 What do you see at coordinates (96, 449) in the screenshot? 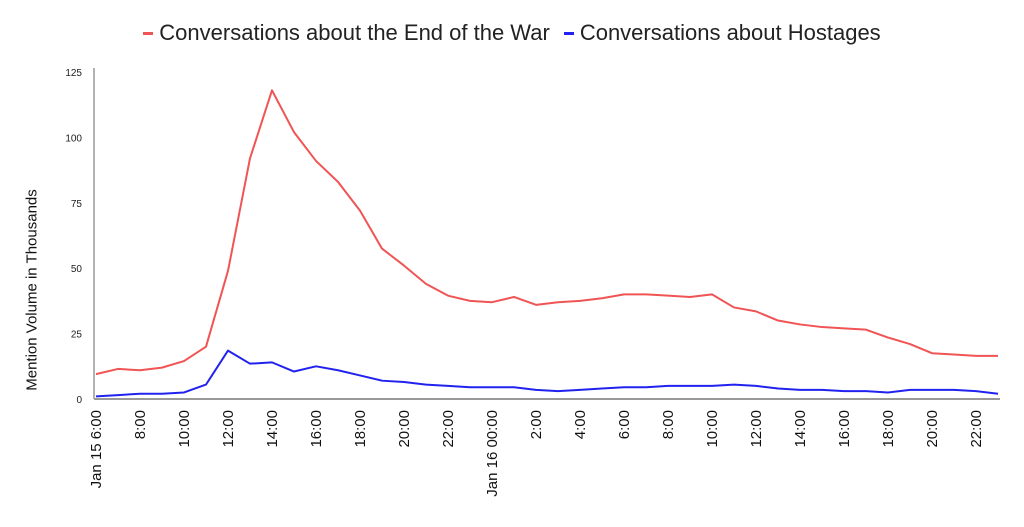
I see `x-tick-label: Jan 15 6:00` at bounding box center [96, 449].